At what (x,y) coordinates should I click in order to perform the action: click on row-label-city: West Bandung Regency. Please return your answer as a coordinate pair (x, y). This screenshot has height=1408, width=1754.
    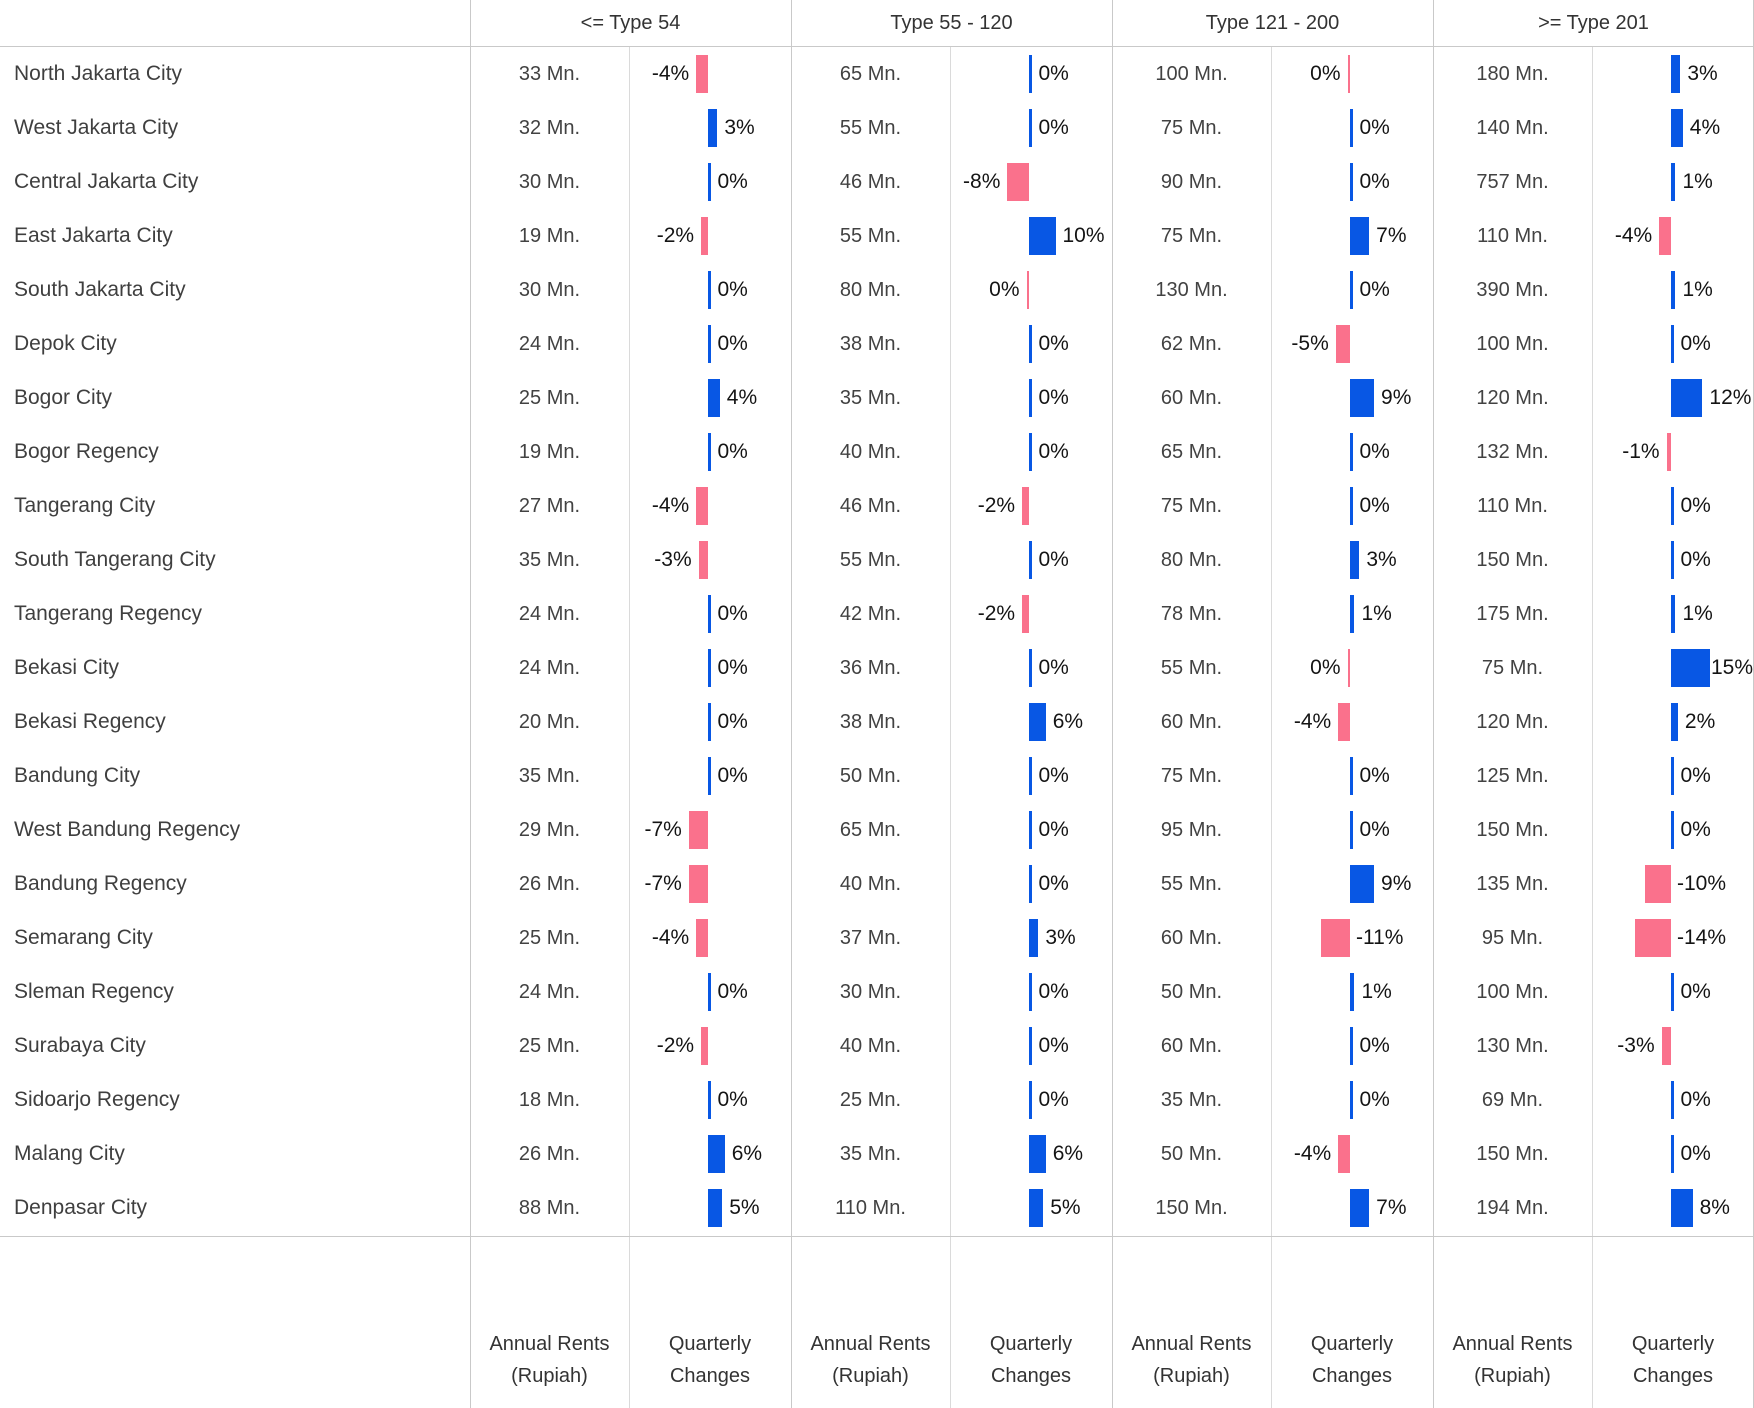
    Looking at the image, I should click on (127, 829).